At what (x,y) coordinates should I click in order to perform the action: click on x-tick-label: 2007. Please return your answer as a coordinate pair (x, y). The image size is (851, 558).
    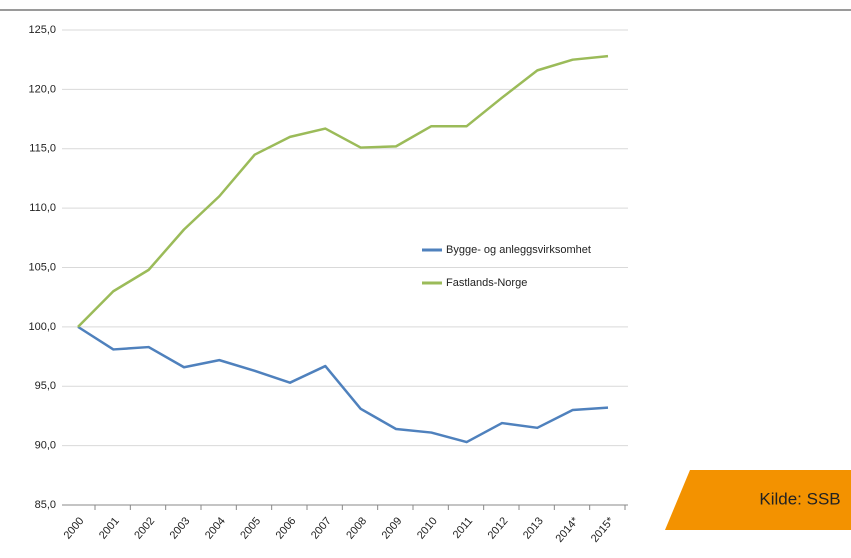
    Looking at the image, I should click on (321, 528).